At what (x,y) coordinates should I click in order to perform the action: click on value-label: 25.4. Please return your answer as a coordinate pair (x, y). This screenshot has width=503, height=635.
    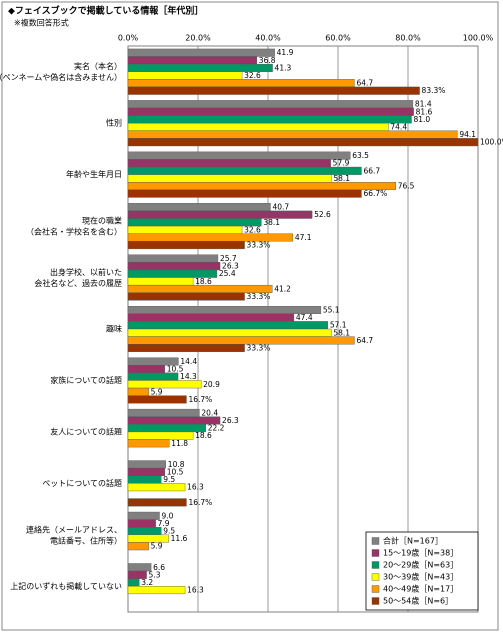
    Looking at the image, I should click on (227, 273).